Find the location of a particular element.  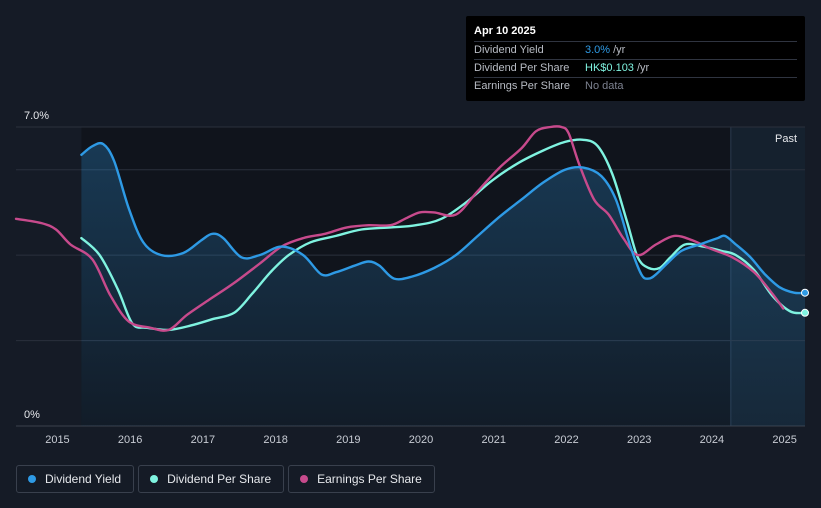

x-tick-label: 2018 is located at coordinates (275, 440).